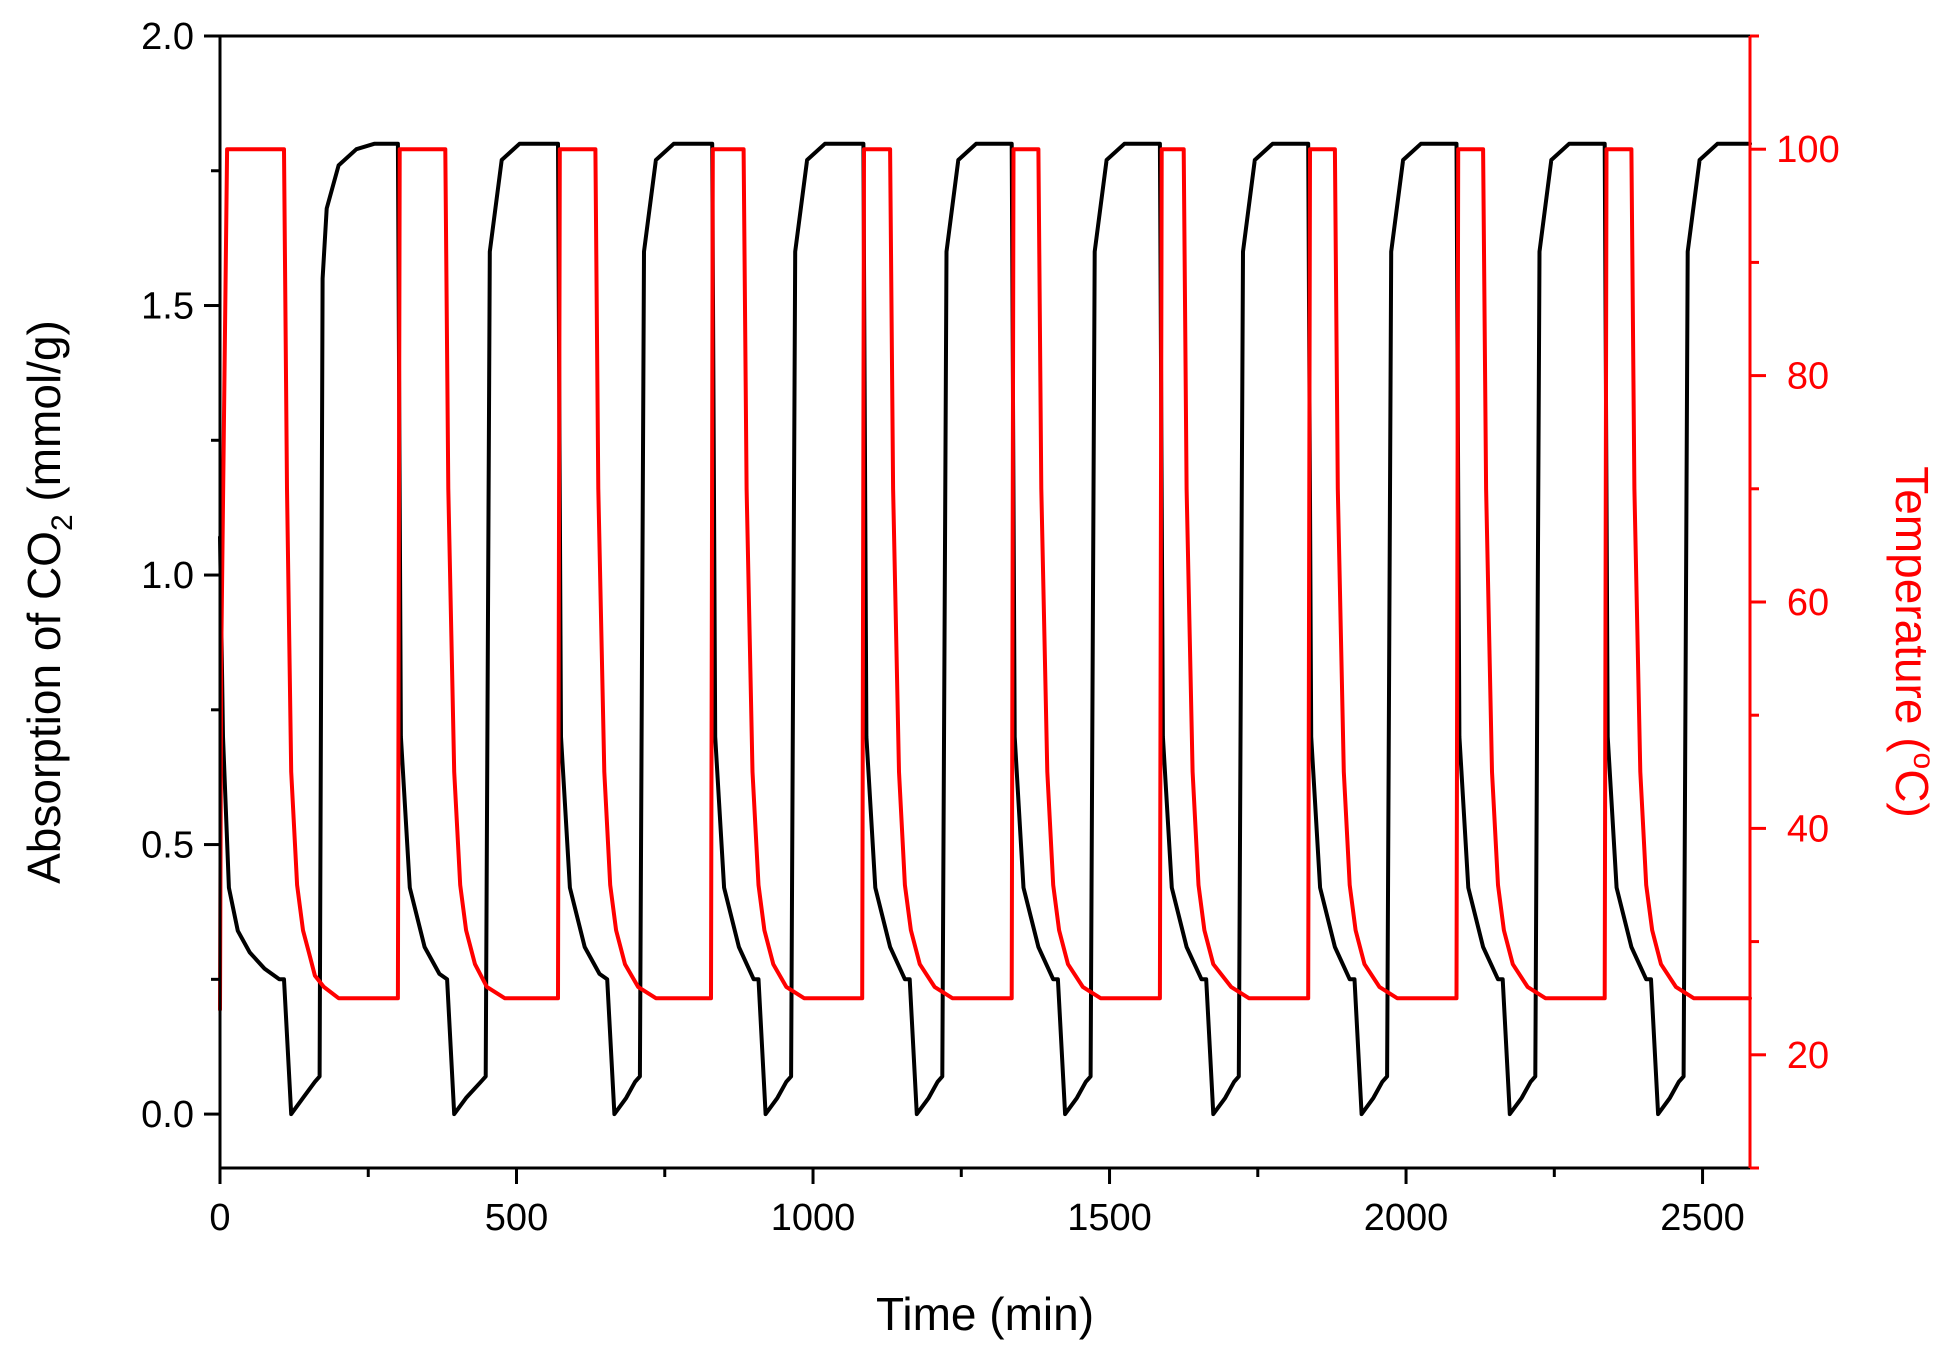  I want to click on left-y-axis-title-prefix: Absorption of CO, so click(44, 707).